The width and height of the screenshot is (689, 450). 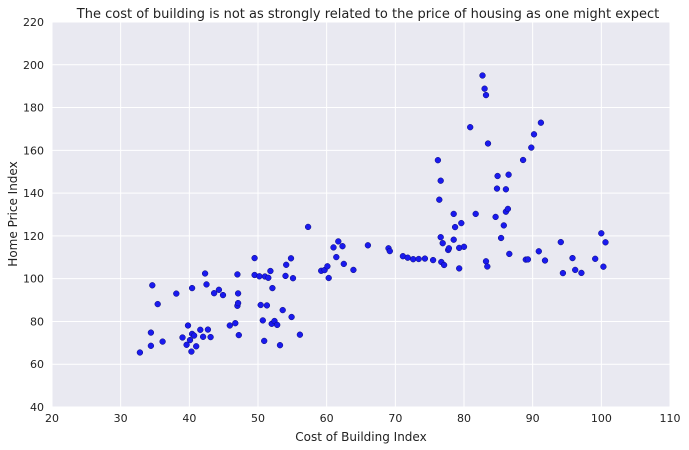 I want to click on y-tick-label: 220, so click(x=33, y=22).